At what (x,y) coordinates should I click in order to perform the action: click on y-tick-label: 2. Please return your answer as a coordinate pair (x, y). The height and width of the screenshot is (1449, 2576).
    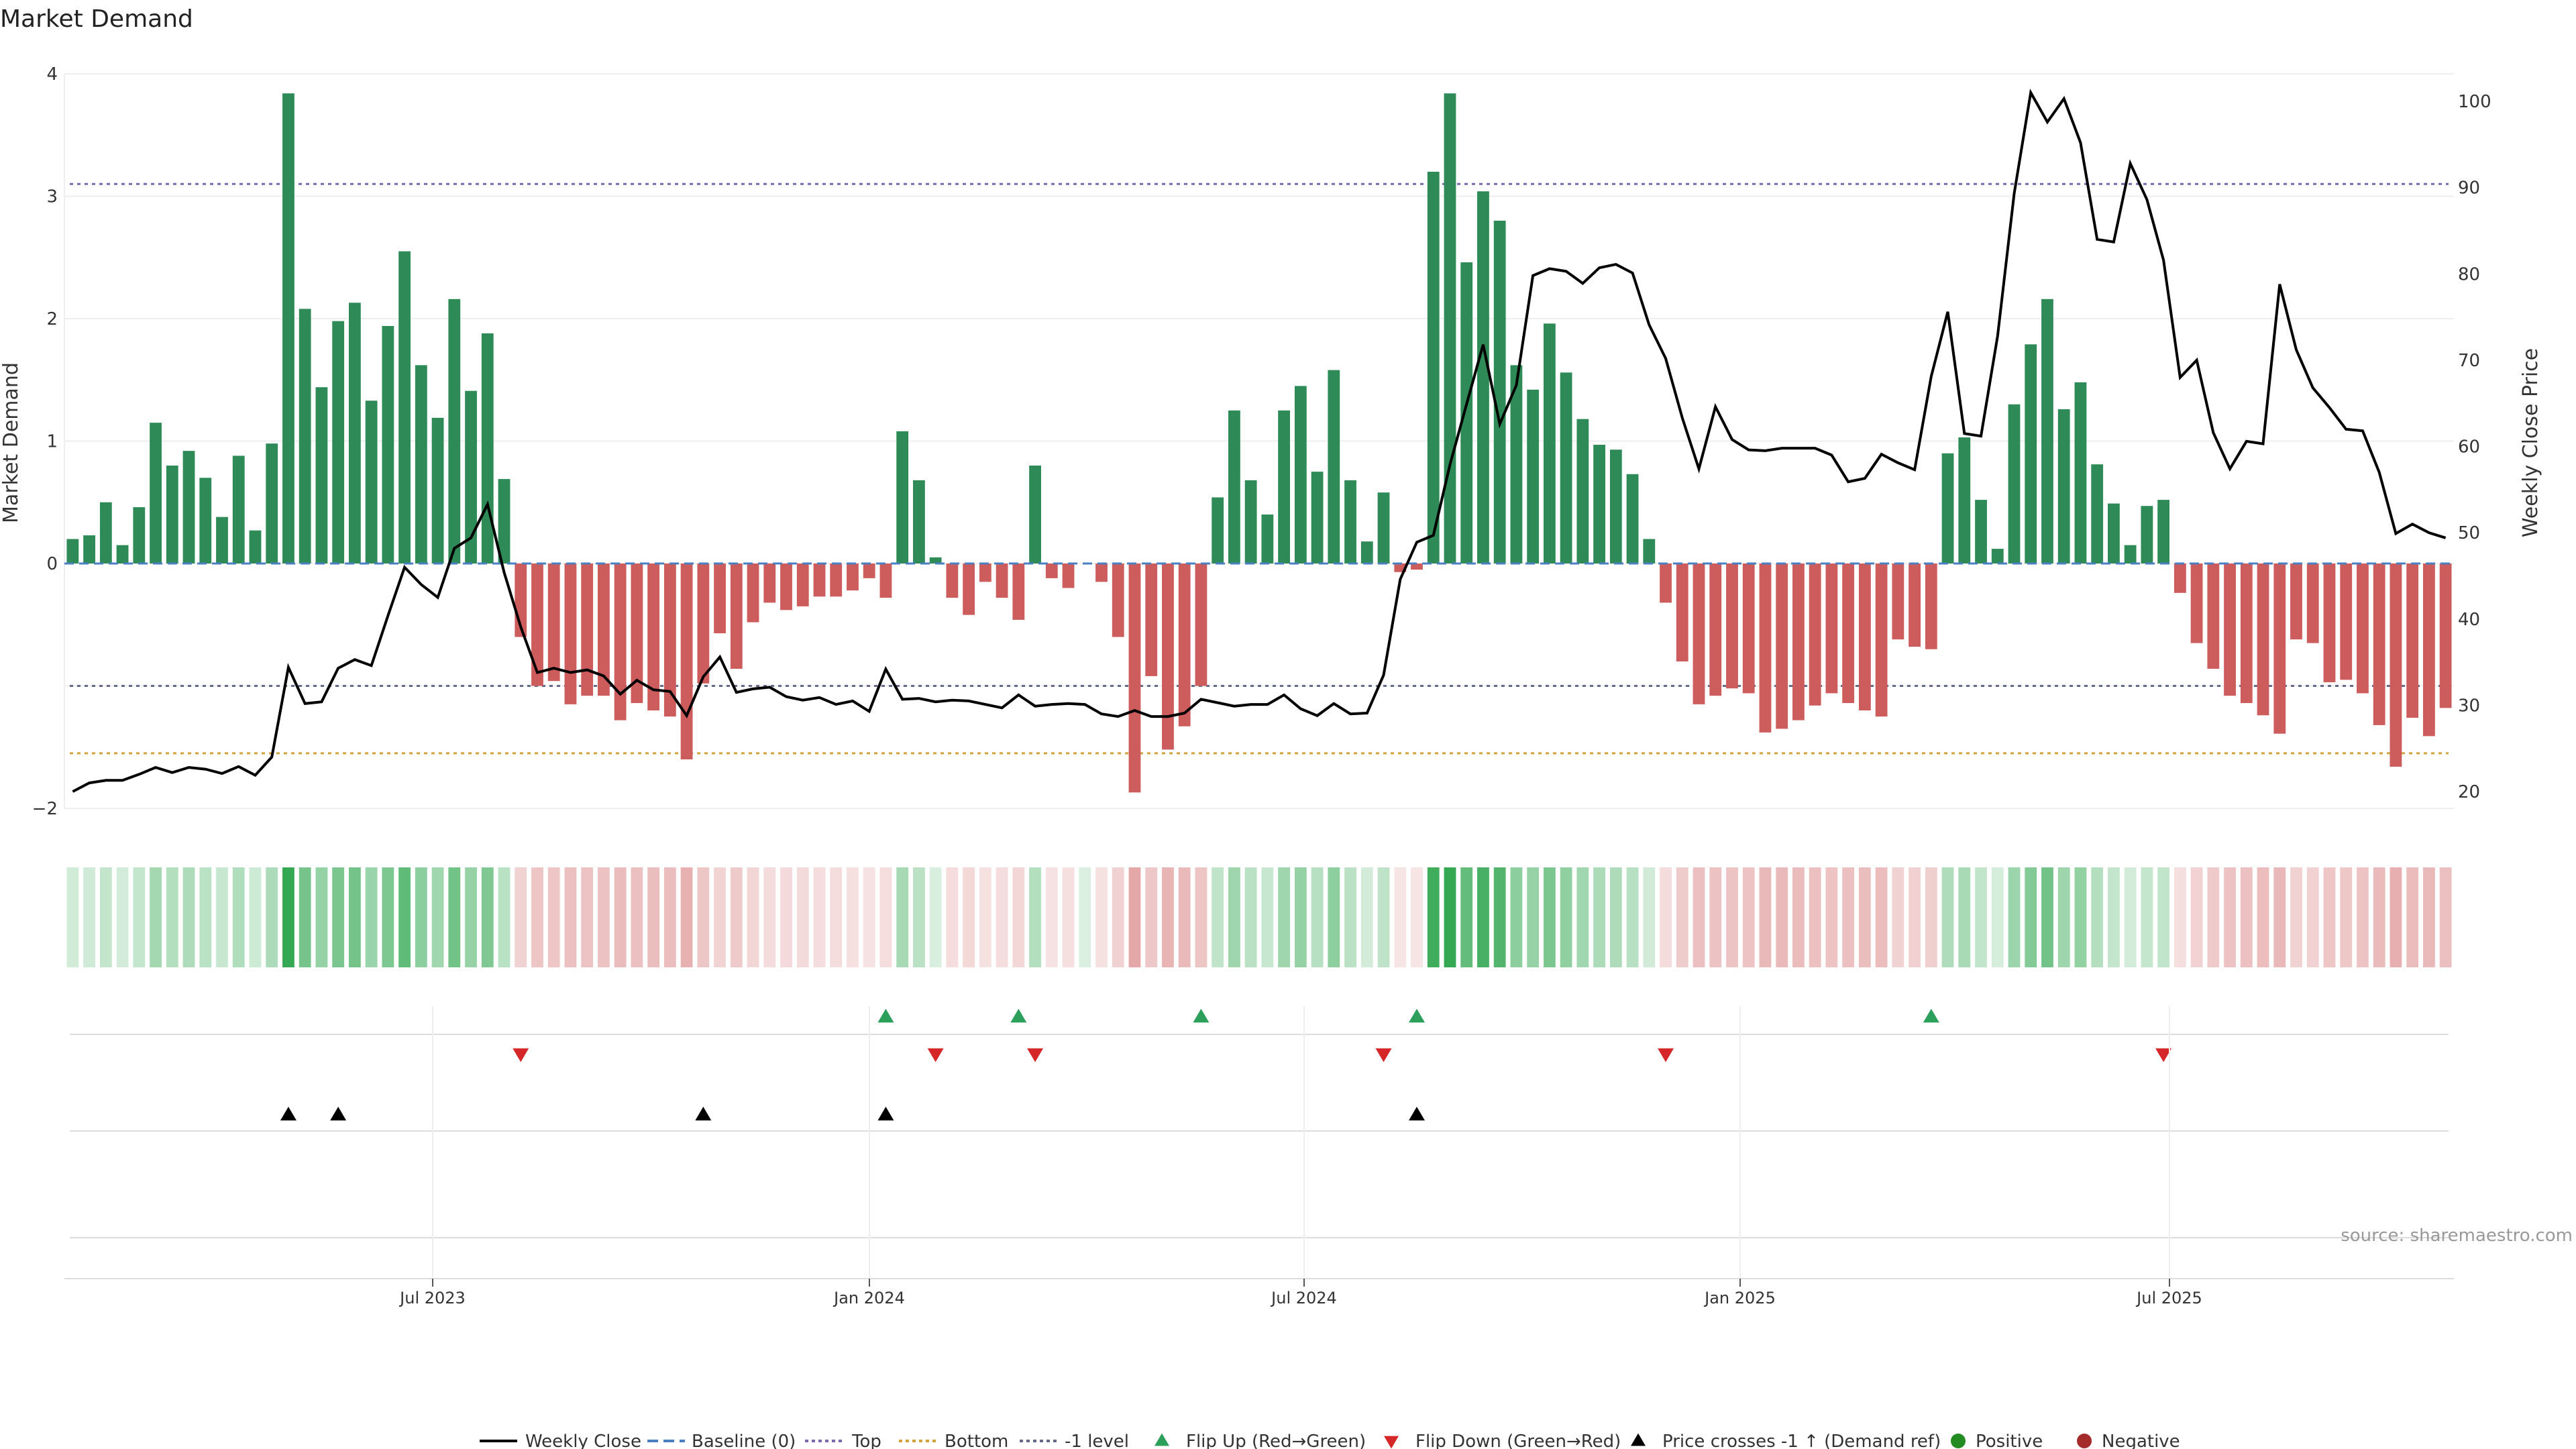
    Looking at the image, I should click on (52, 319).